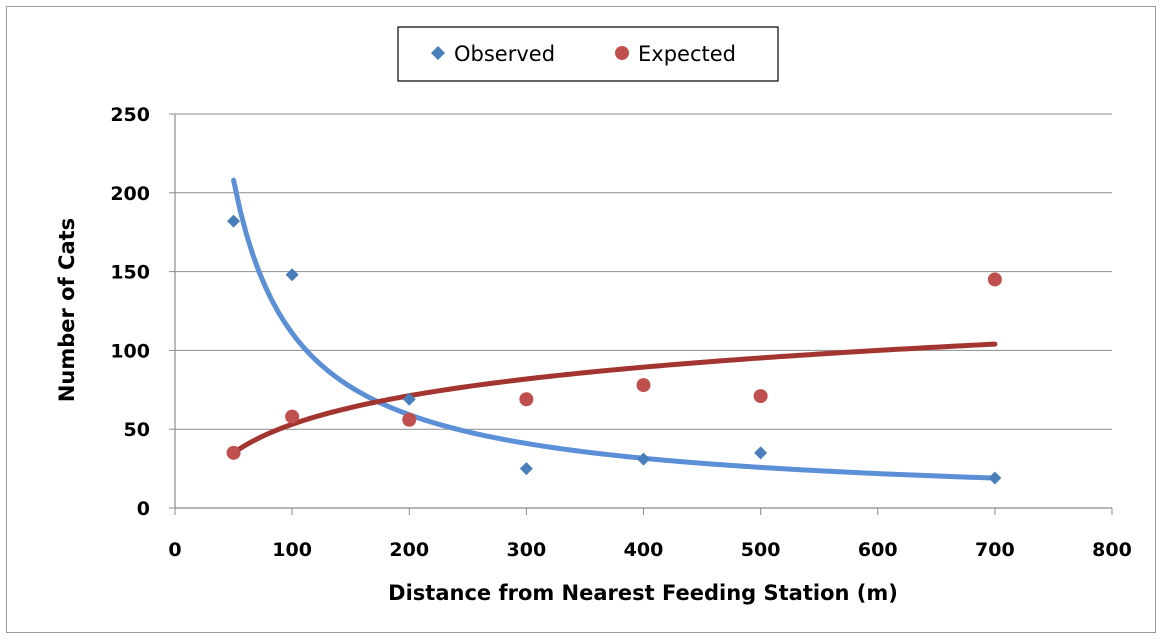 The width and height of the screenshot is (1164, 639). What do you see at coordinates (292, 550) in the screenshot?
I see `x-tick-label: 100` at bounding box center [292, 550].